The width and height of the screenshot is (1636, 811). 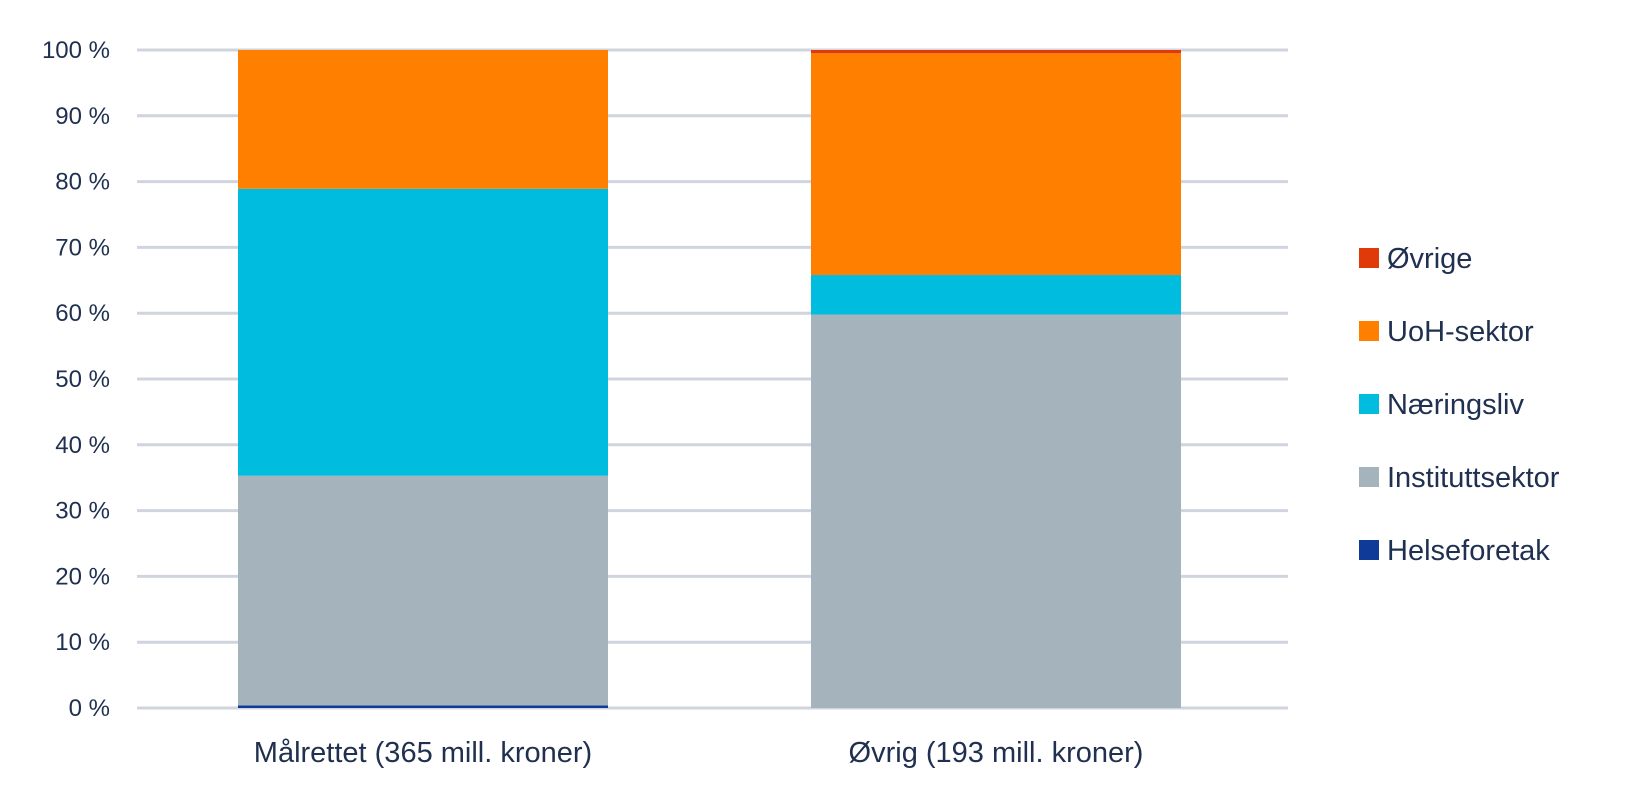 I want to click on y-tick-label: 80 %, so click(x=82, y=182).